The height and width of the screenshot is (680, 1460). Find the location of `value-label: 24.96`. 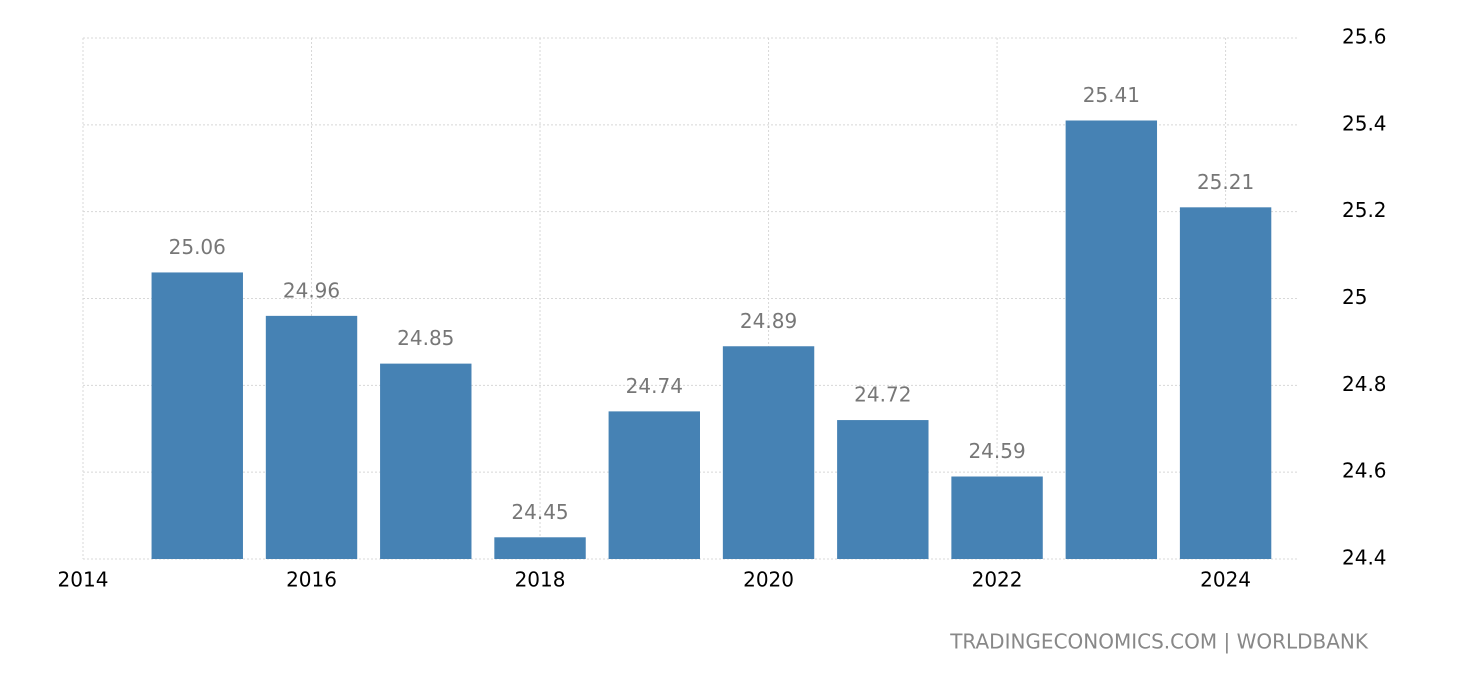

value-label: 24.96 is located at coordinates (311, 290).